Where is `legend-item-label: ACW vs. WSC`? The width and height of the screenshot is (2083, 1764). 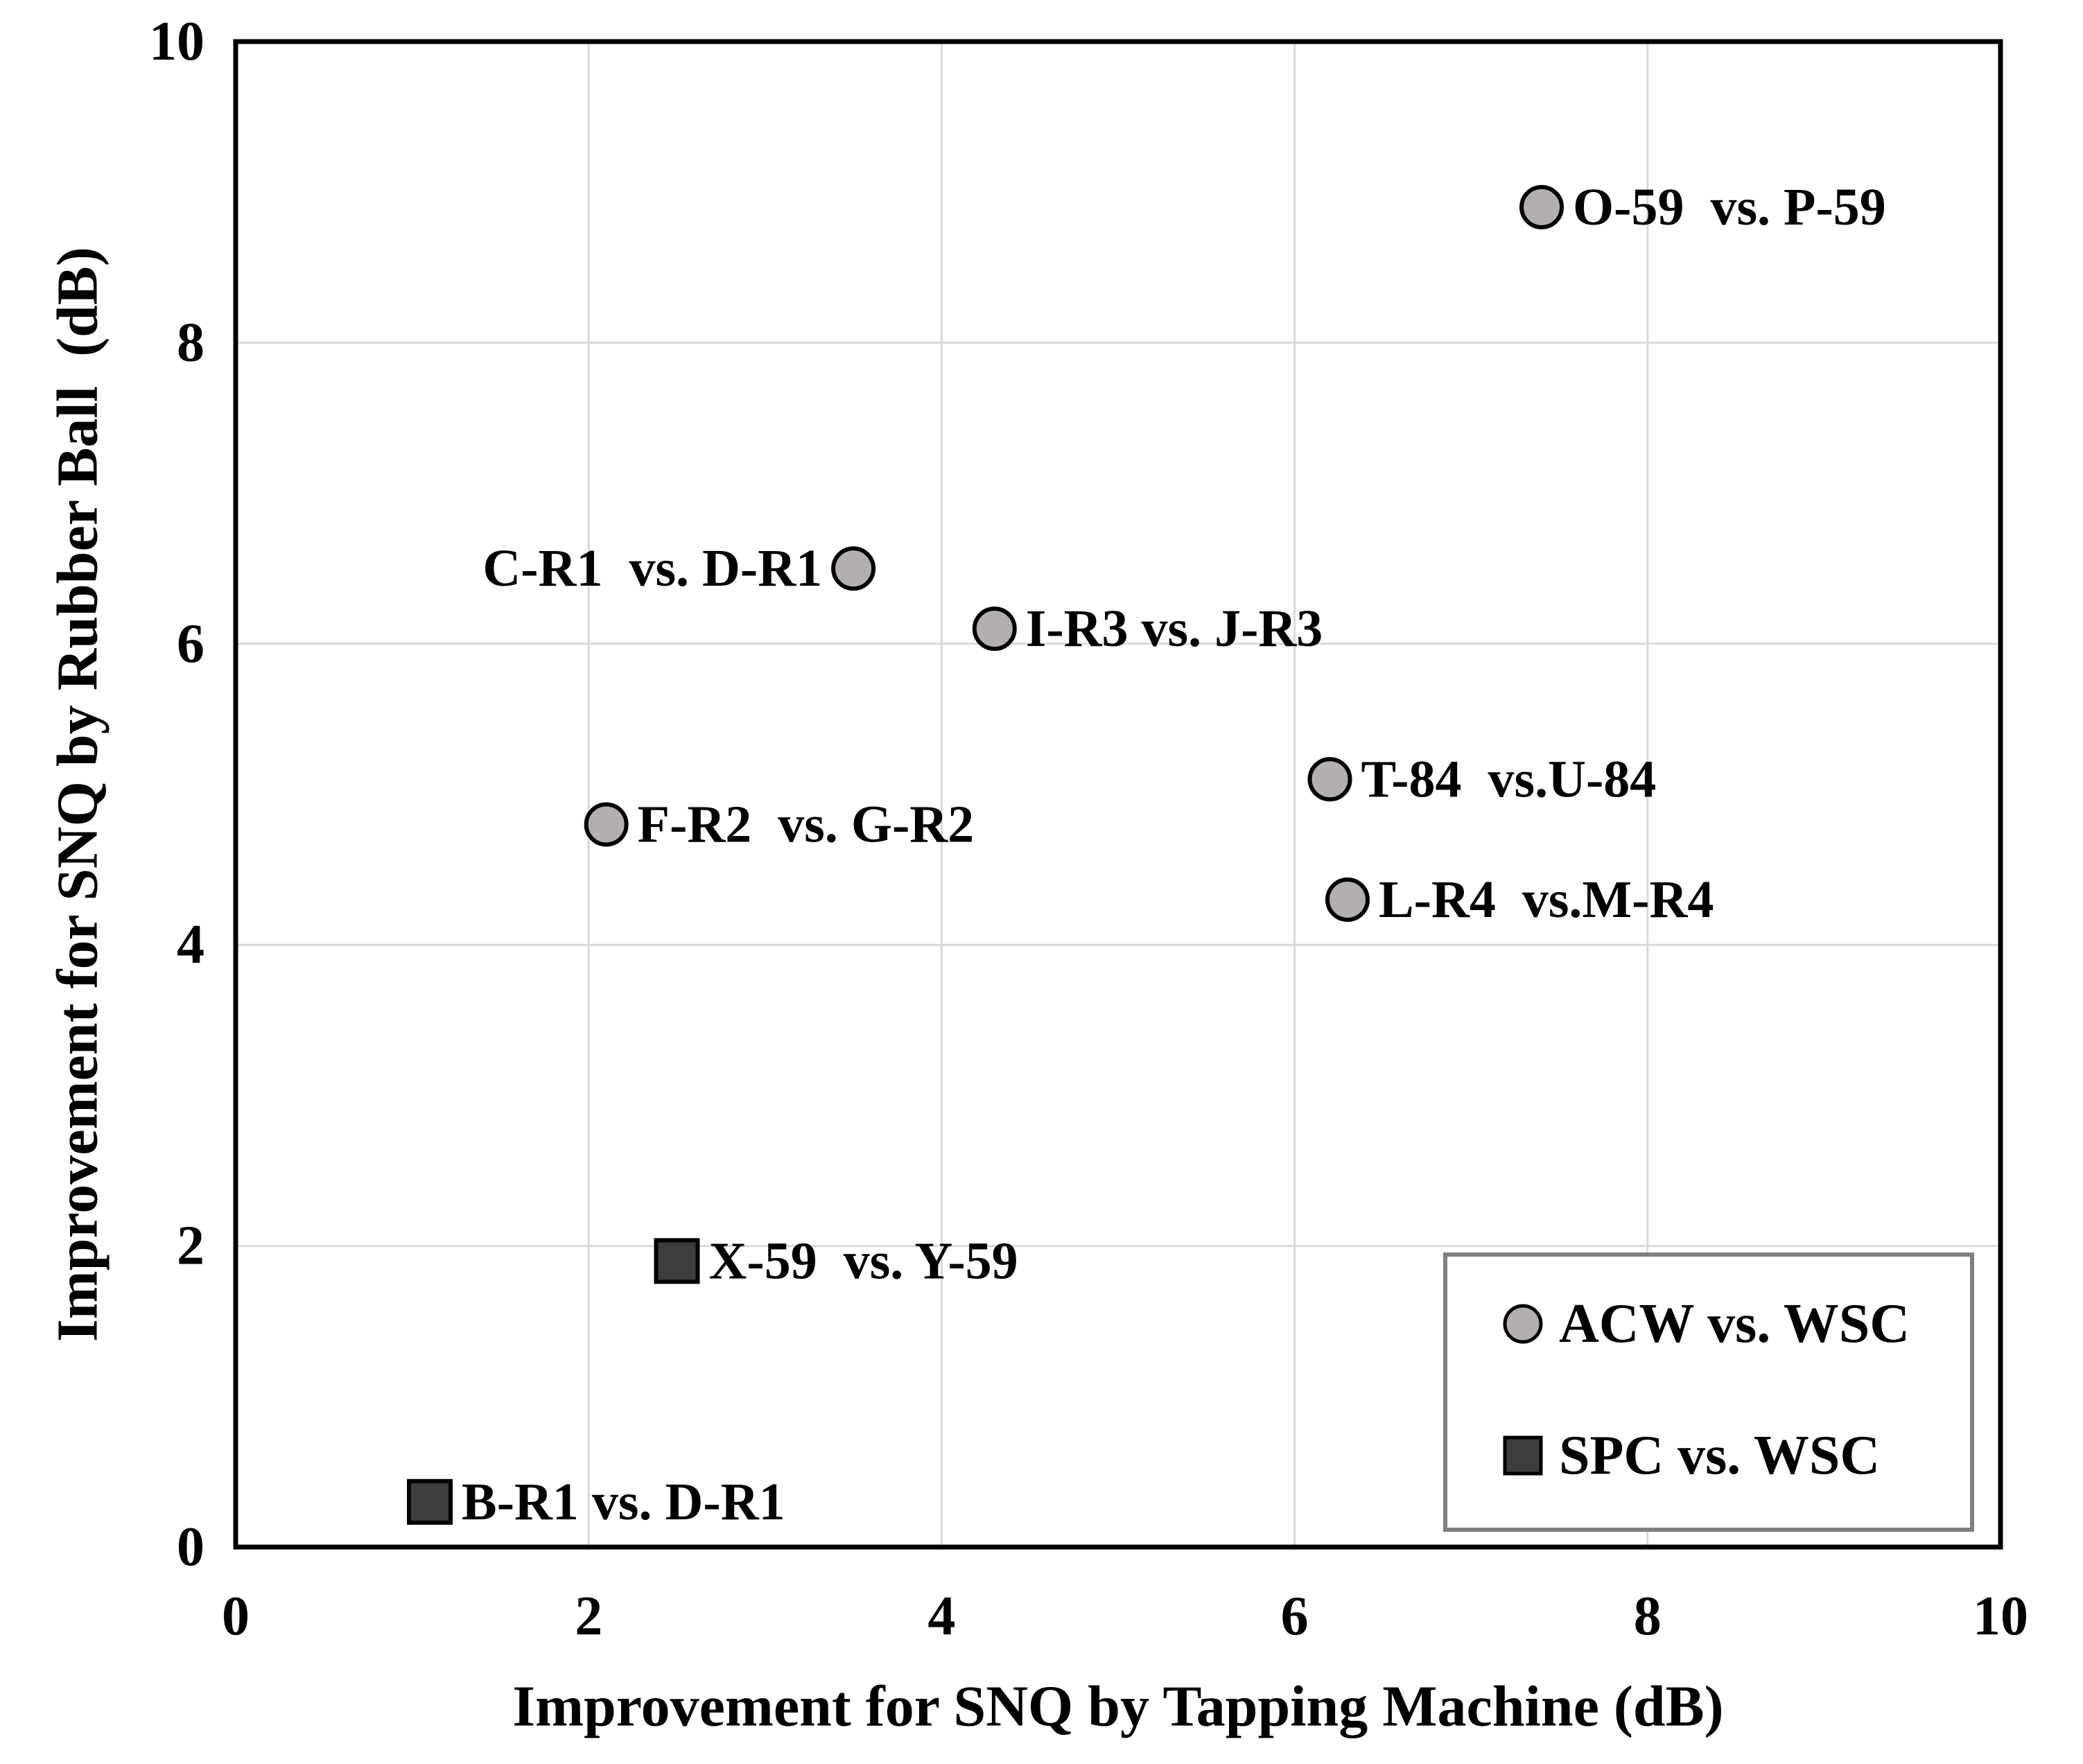 legend-item-label: ACW vs. WSC is located at coordinates (1734, 1323).